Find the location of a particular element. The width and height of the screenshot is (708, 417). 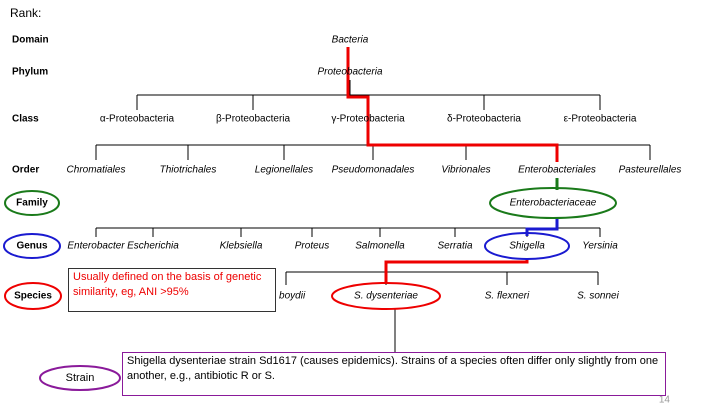

order-taxon: Thiotrichales is located at coordinates (188, 170).